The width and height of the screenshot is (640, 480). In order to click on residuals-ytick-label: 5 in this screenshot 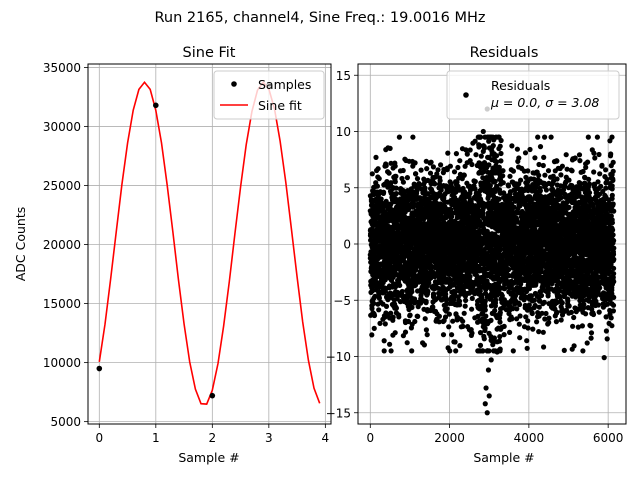, I will do `click(347, 188)`.